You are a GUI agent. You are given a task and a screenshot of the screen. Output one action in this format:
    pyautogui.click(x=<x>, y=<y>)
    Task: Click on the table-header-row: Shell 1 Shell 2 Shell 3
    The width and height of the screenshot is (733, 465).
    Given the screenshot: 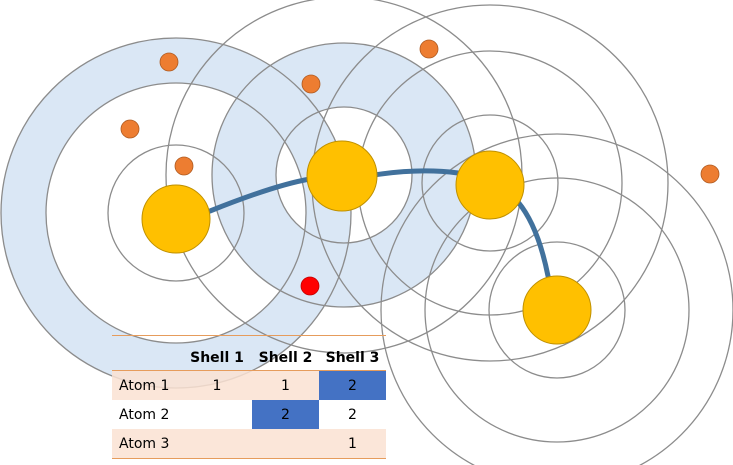 What is the action you would take?
    pyautogui.click(x=249, y=353)
    